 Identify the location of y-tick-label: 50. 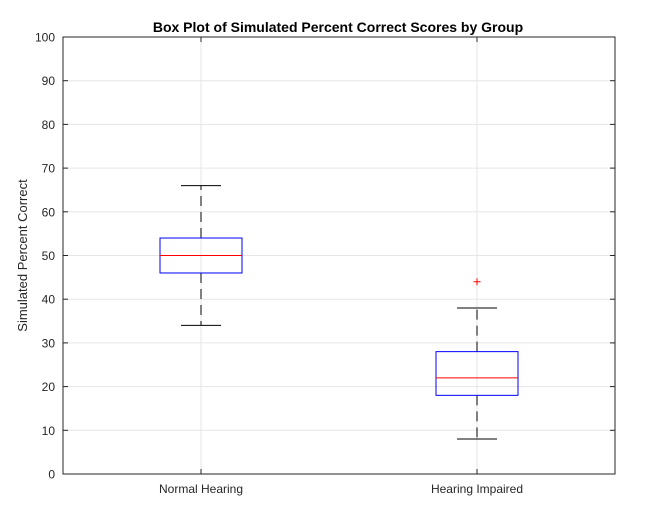
(49, 256).